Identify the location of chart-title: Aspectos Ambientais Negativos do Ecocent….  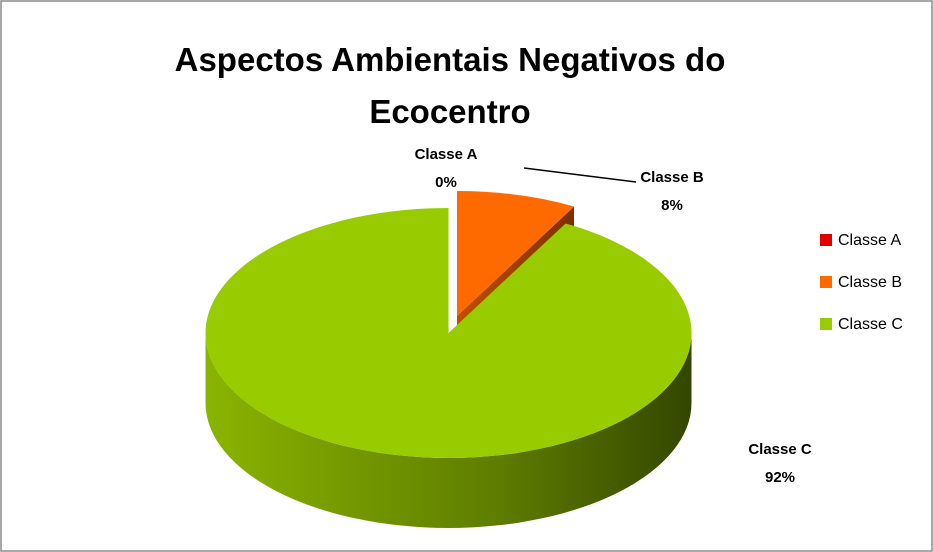
(450, 85).